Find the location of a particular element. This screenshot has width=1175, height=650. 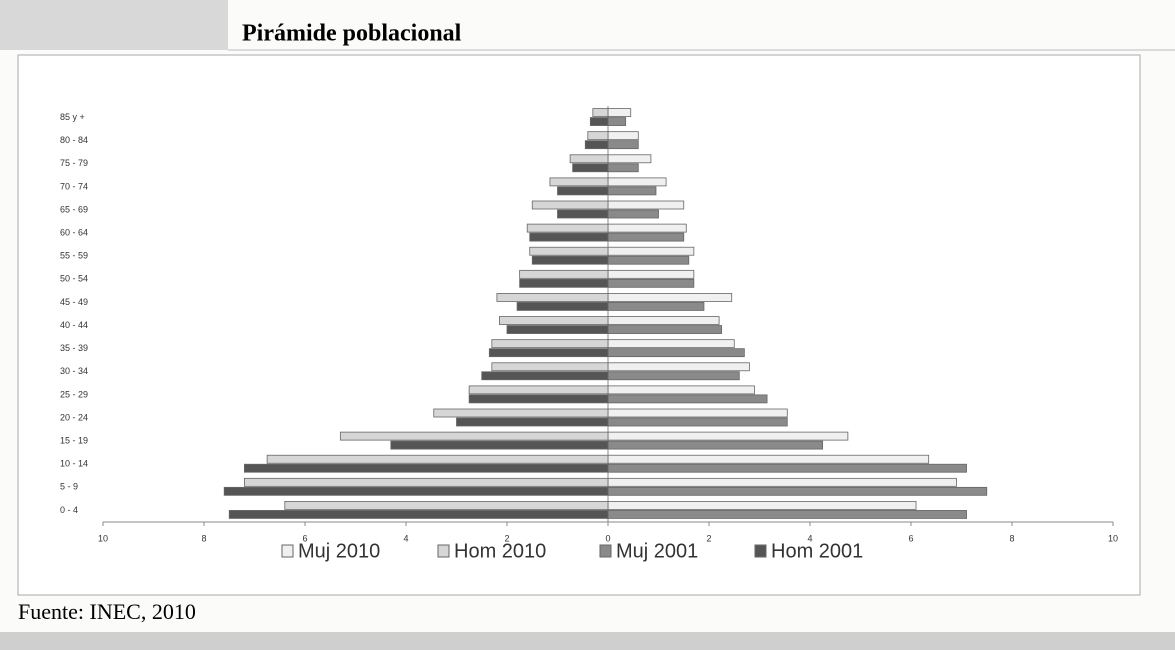

y-tick-label: 10 - 14 is located at coordinates (74, 464).